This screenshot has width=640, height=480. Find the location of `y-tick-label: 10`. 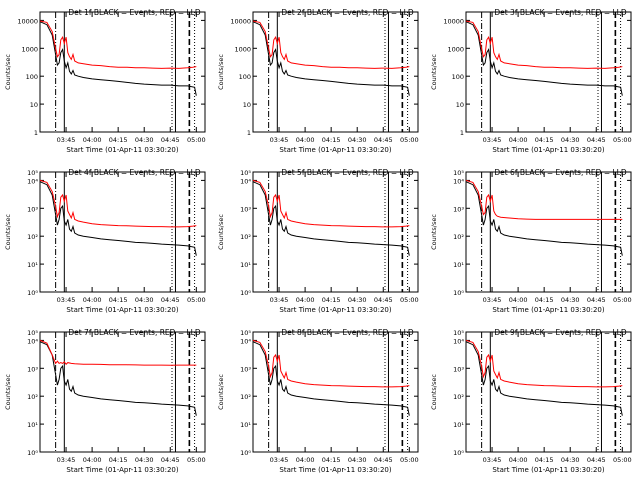

y-tick-label: 10 is located at coordinates (460, 105).